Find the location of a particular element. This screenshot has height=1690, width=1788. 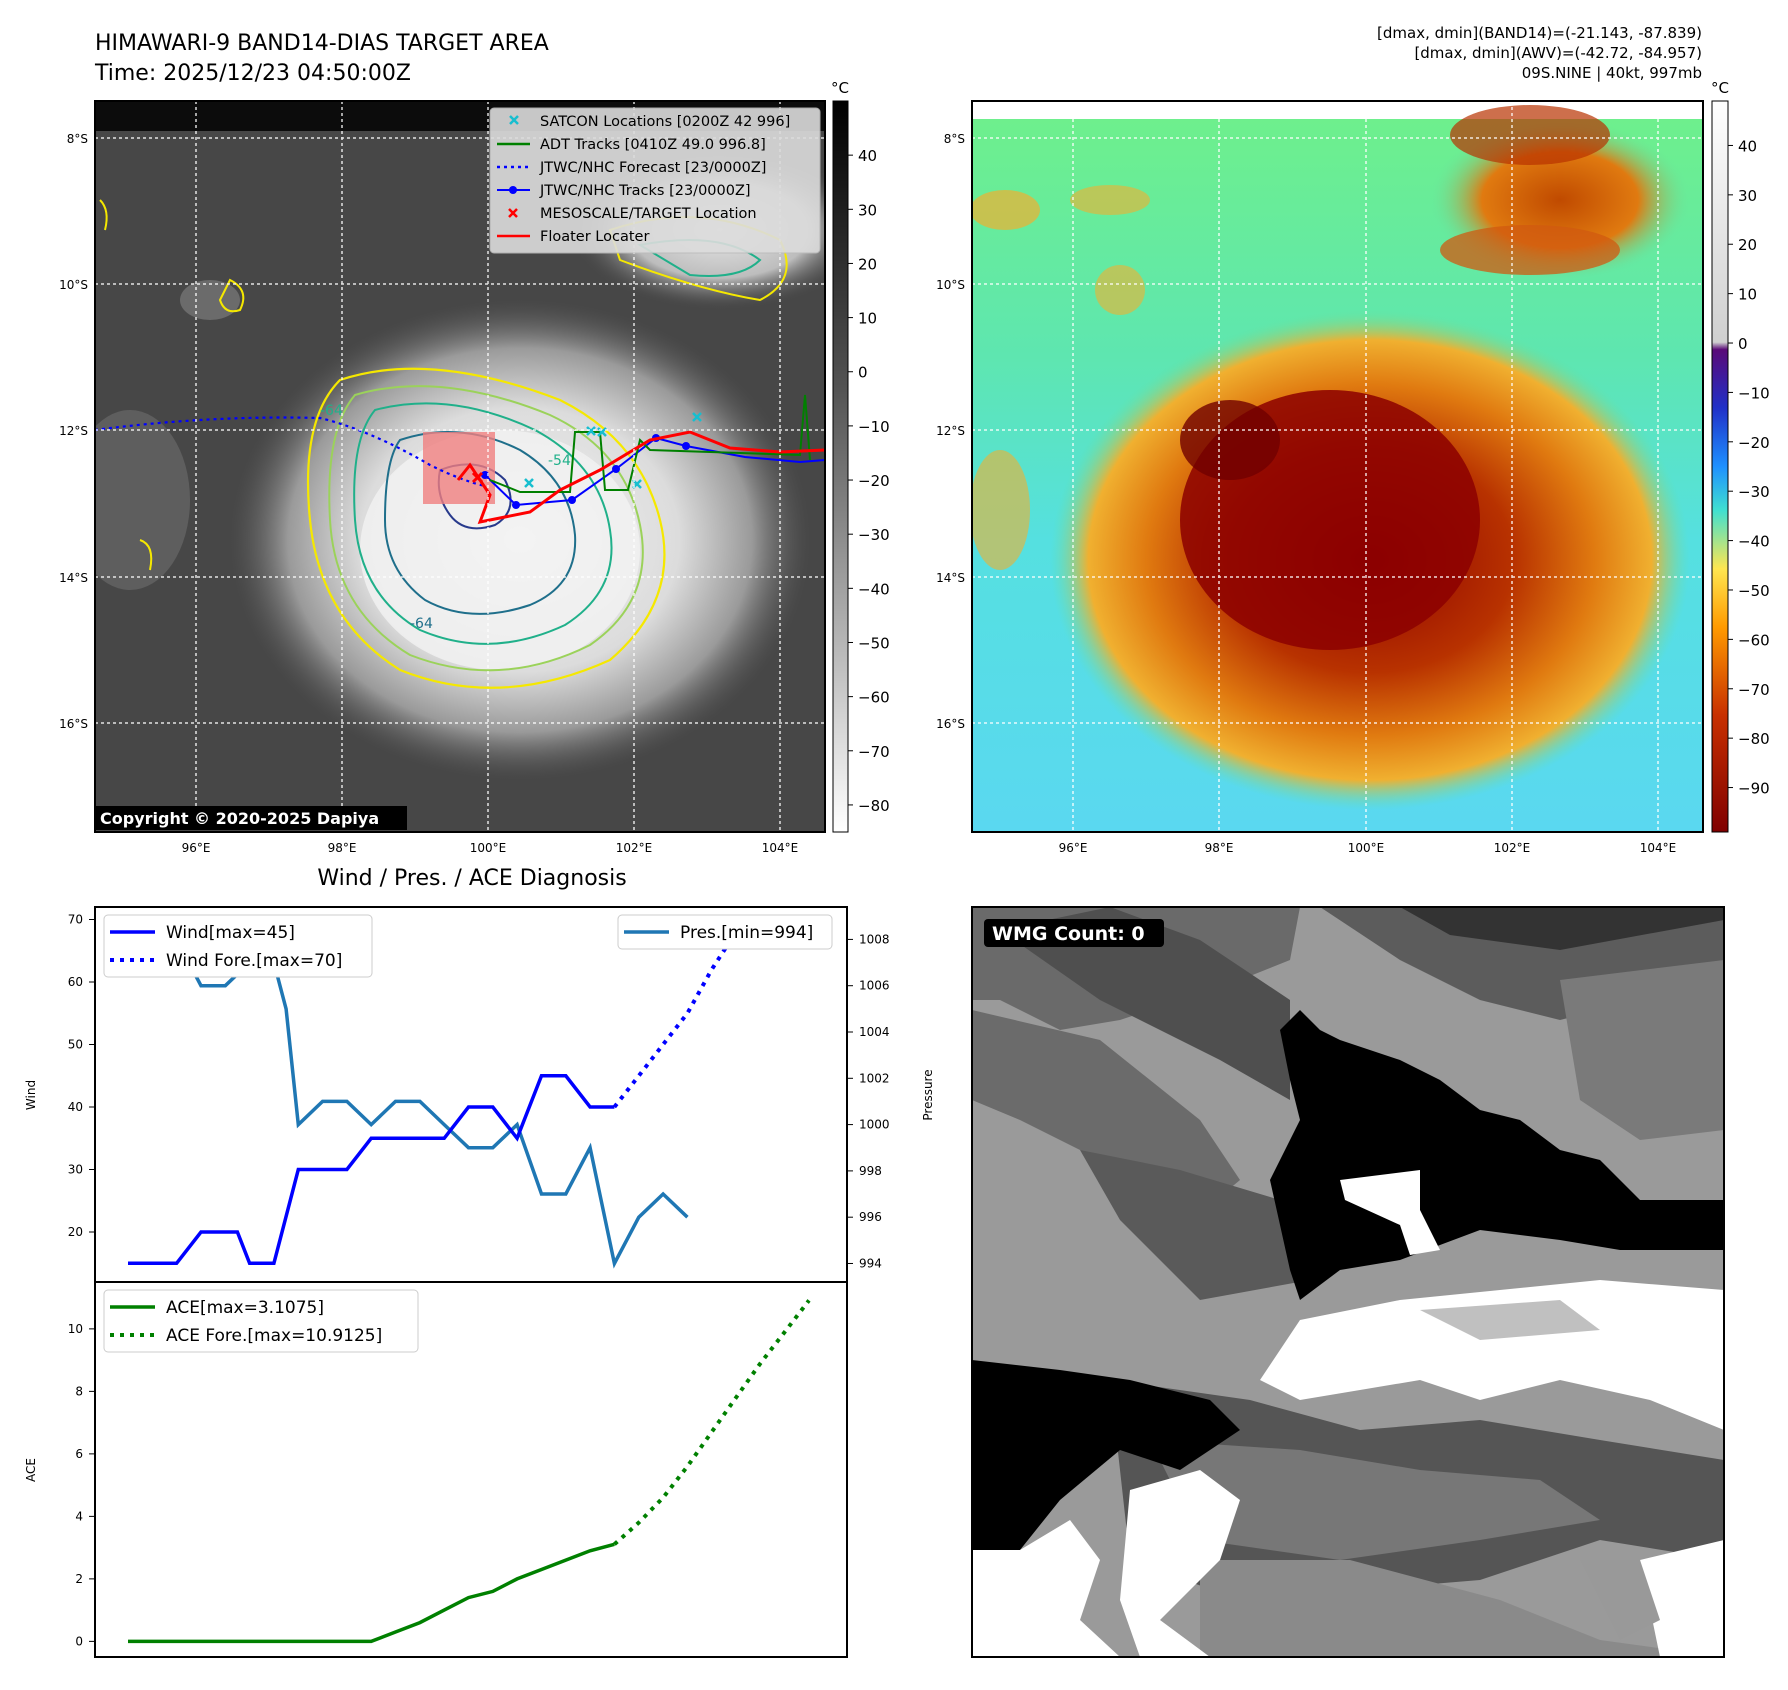

info-storm: 09S.NINE | 40kt, 997mb is located at coordinates (1612, 73).